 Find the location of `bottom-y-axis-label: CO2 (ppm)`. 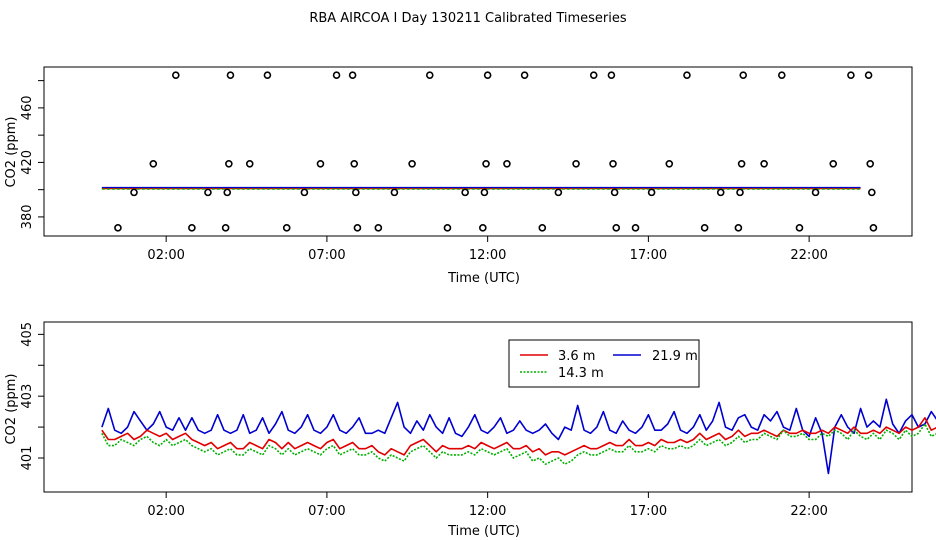

bottom-y-axis-label: CO2 (ppm) is located at coordinates (11, 408).